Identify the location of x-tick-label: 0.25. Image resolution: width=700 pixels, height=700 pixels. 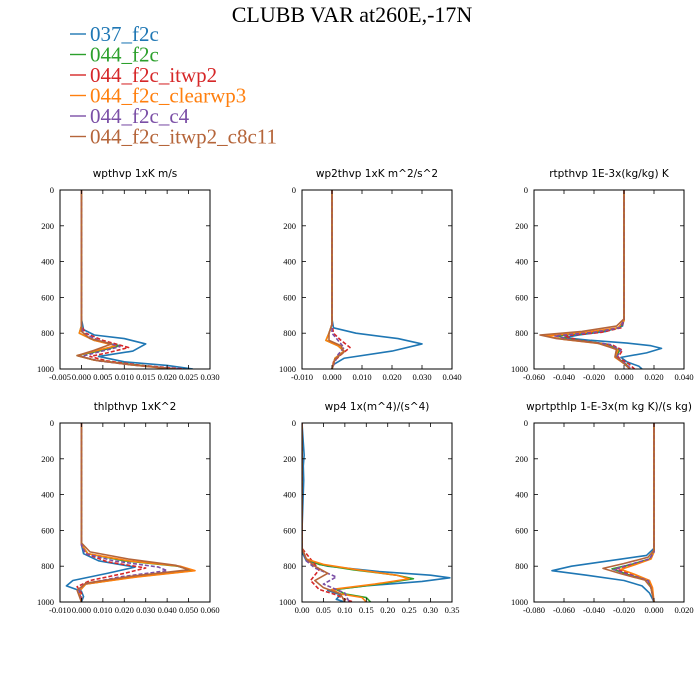
(409, 610).